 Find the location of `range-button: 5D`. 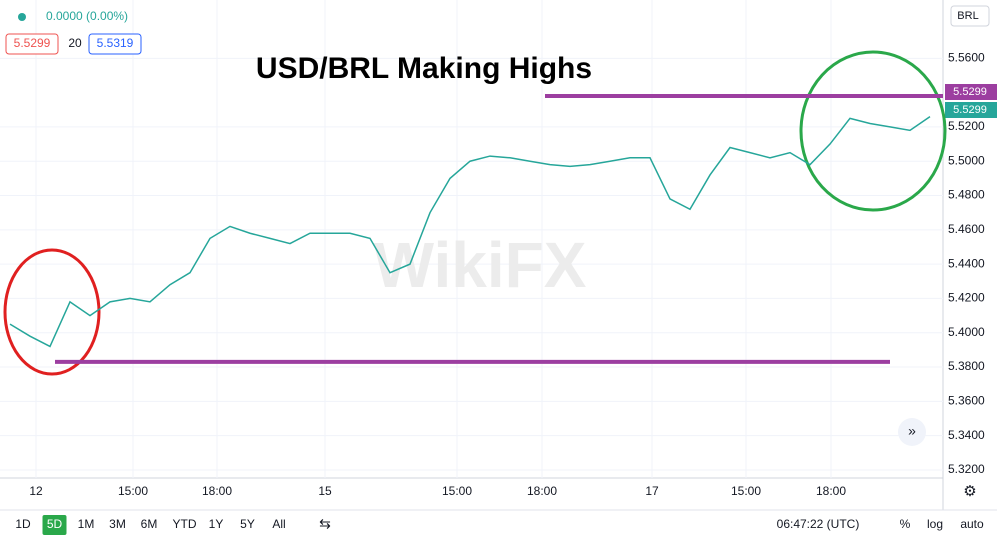

range-button: 5D is located at coordinates (55, 524).